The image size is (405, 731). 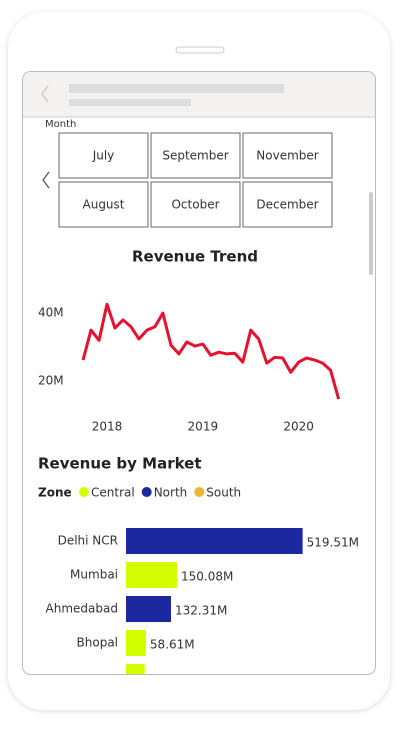 I want to click on chart-title: Revenue by Market, so click(x=120, y=464).